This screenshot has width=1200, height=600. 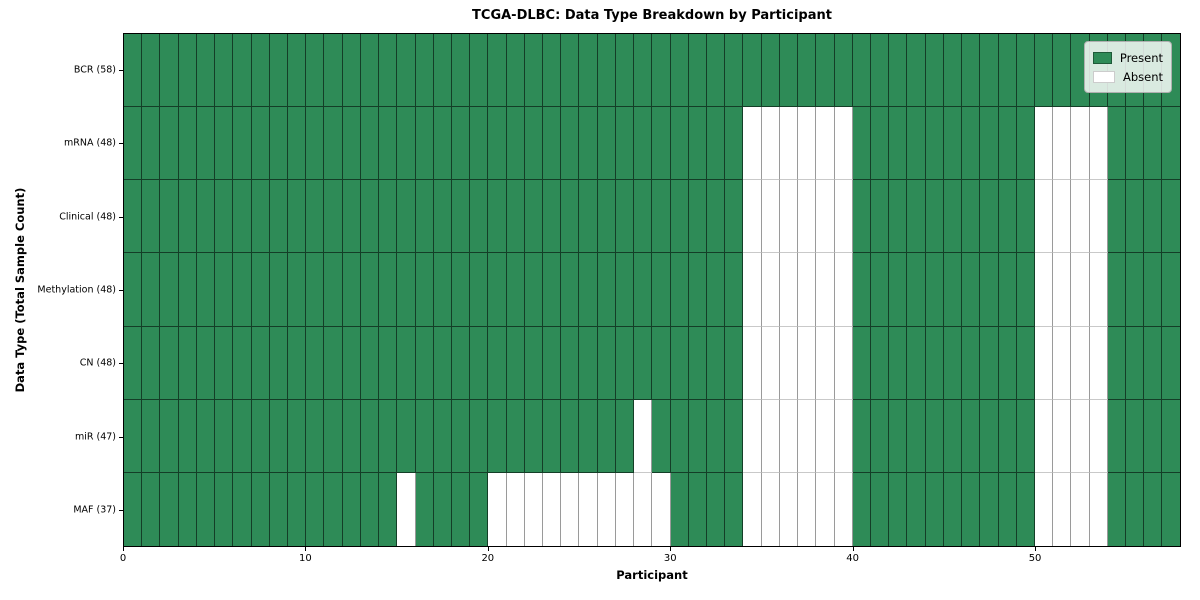 What do you see at coordinates (90, 143) in the screenshot?
I see `y-tick-label: mRNA (48)` at bounding box center [90, 143].